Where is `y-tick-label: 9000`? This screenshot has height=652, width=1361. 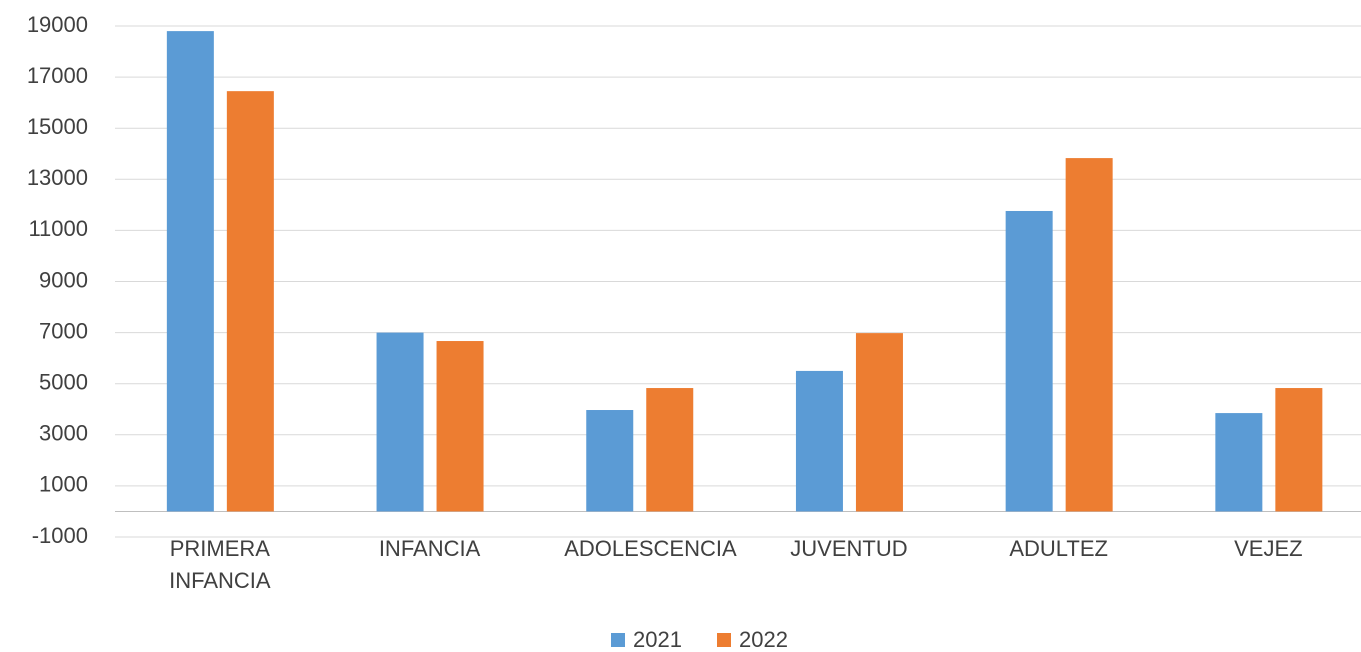
y-tick-label: 9000 is located at coordinates (63, 279).